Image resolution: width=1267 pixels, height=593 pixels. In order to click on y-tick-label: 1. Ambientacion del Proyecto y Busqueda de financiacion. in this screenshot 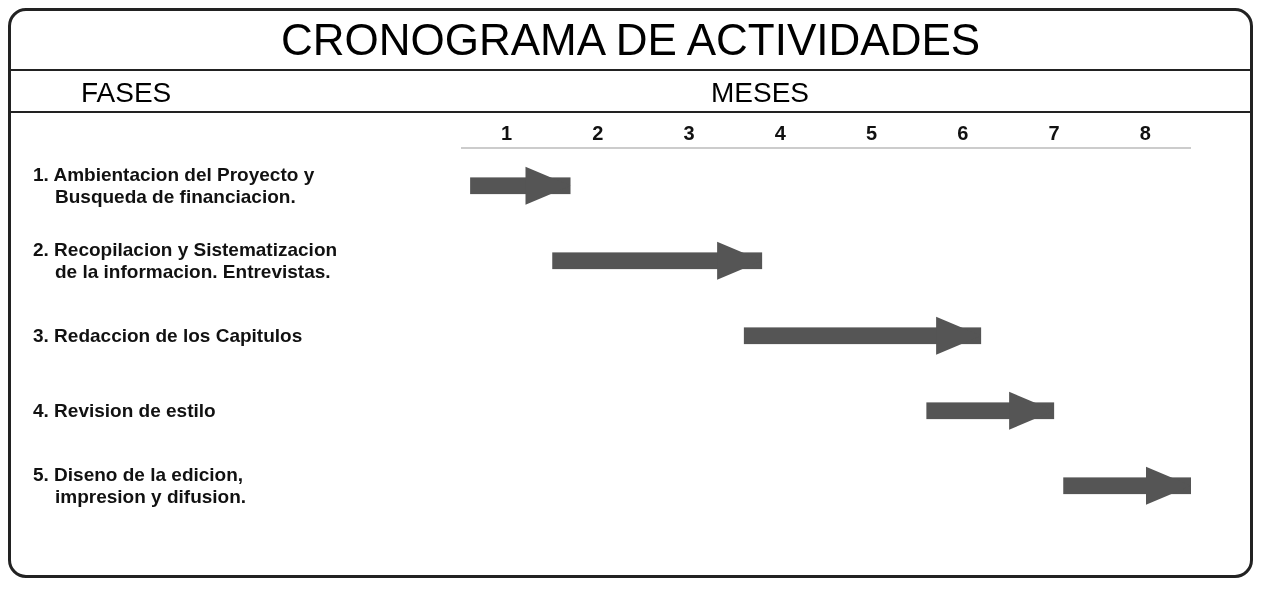, I will do `click(174, 185)`.